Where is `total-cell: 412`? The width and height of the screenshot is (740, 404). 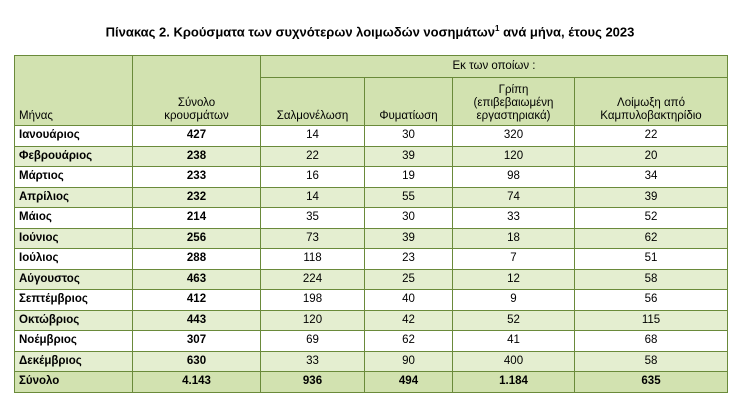 total-cell: 412 is located at coordinates (196, 300).